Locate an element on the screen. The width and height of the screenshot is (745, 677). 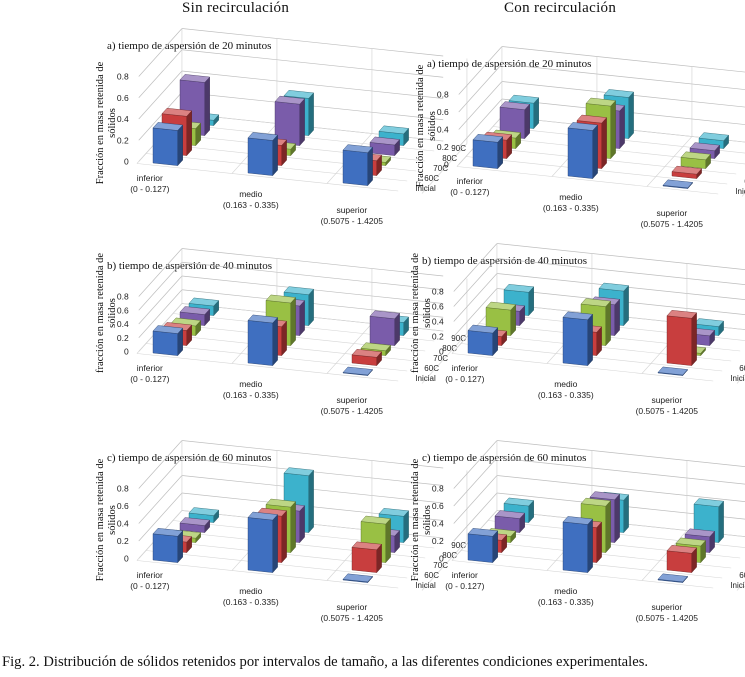
series-label: 80C is located at coordinates (449, 555).